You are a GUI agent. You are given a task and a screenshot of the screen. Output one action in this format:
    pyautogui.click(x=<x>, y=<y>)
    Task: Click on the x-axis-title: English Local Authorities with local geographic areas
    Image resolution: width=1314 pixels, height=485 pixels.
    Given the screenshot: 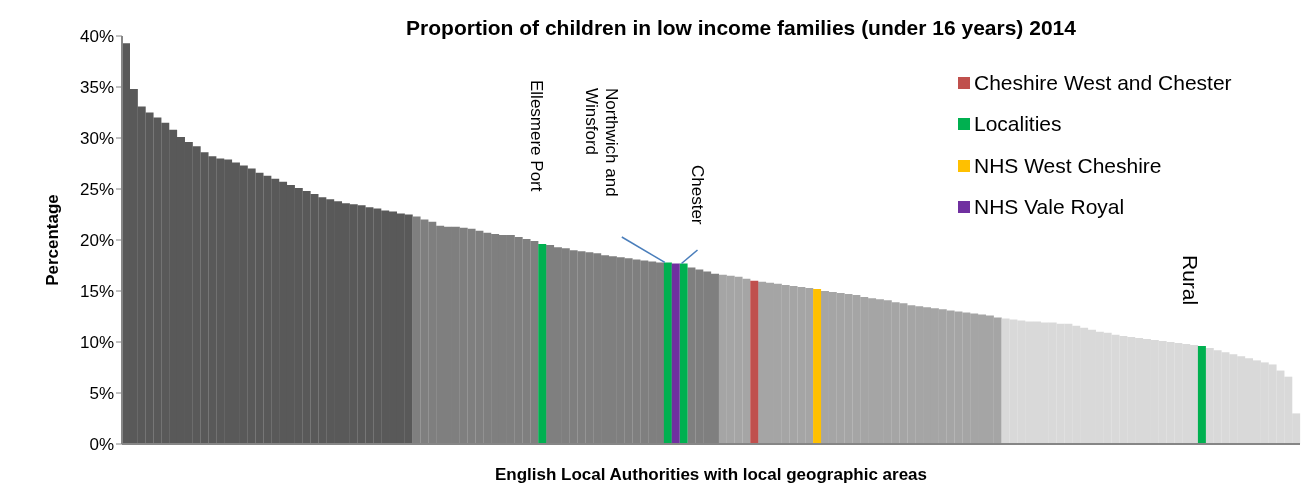 What is the action you would take?
    pyautogui.click(x=711, y=474)
    